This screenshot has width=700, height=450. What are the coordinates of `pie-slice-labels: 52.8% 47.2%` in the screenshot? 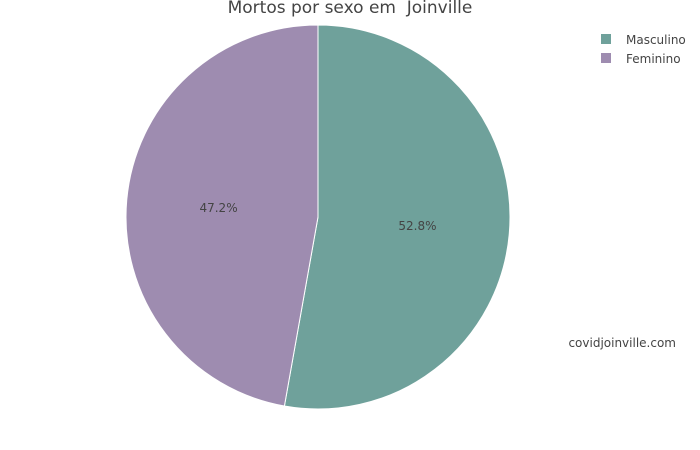 It's located at (317, 217).